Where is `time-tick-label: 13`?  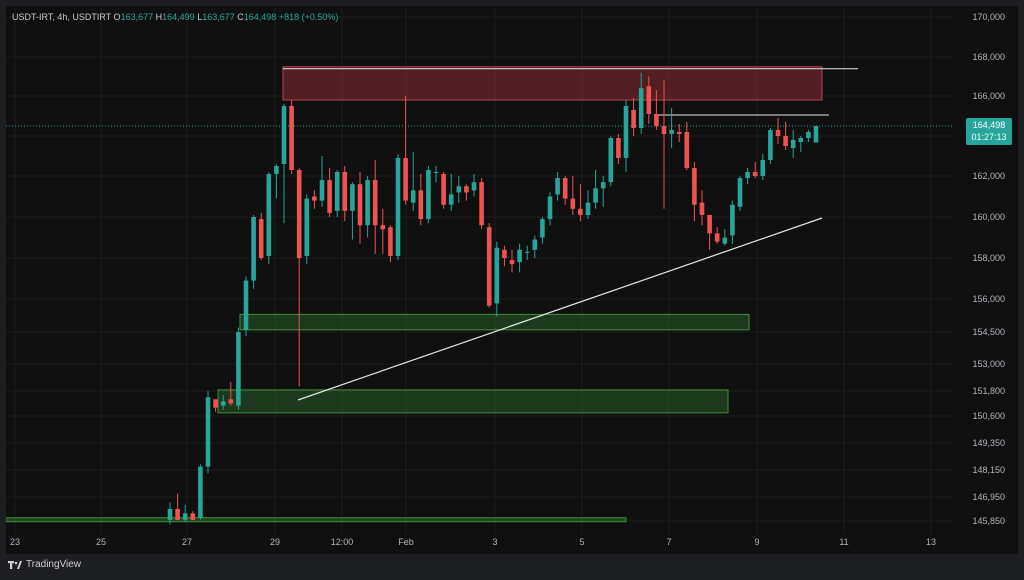
time-tick-label: 13 is located at coordinates (931, 542).